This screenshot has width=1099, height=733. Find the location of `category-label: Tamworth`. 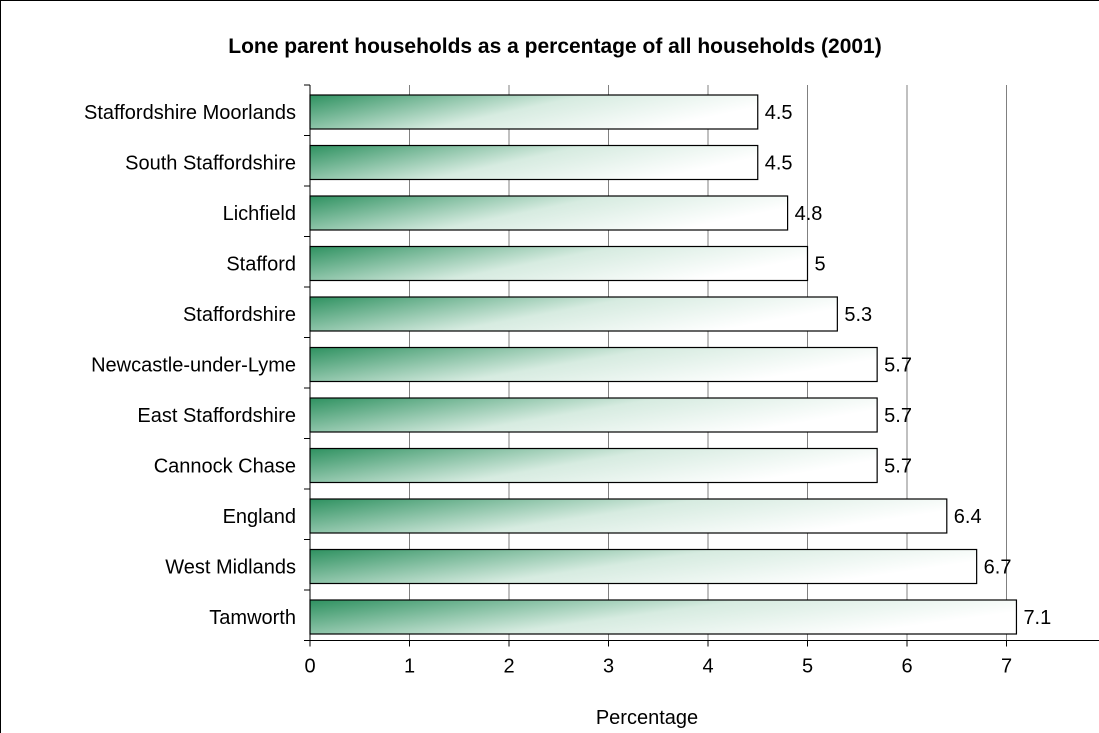

category-label: Tamworth is located at coordinates (252, 618).